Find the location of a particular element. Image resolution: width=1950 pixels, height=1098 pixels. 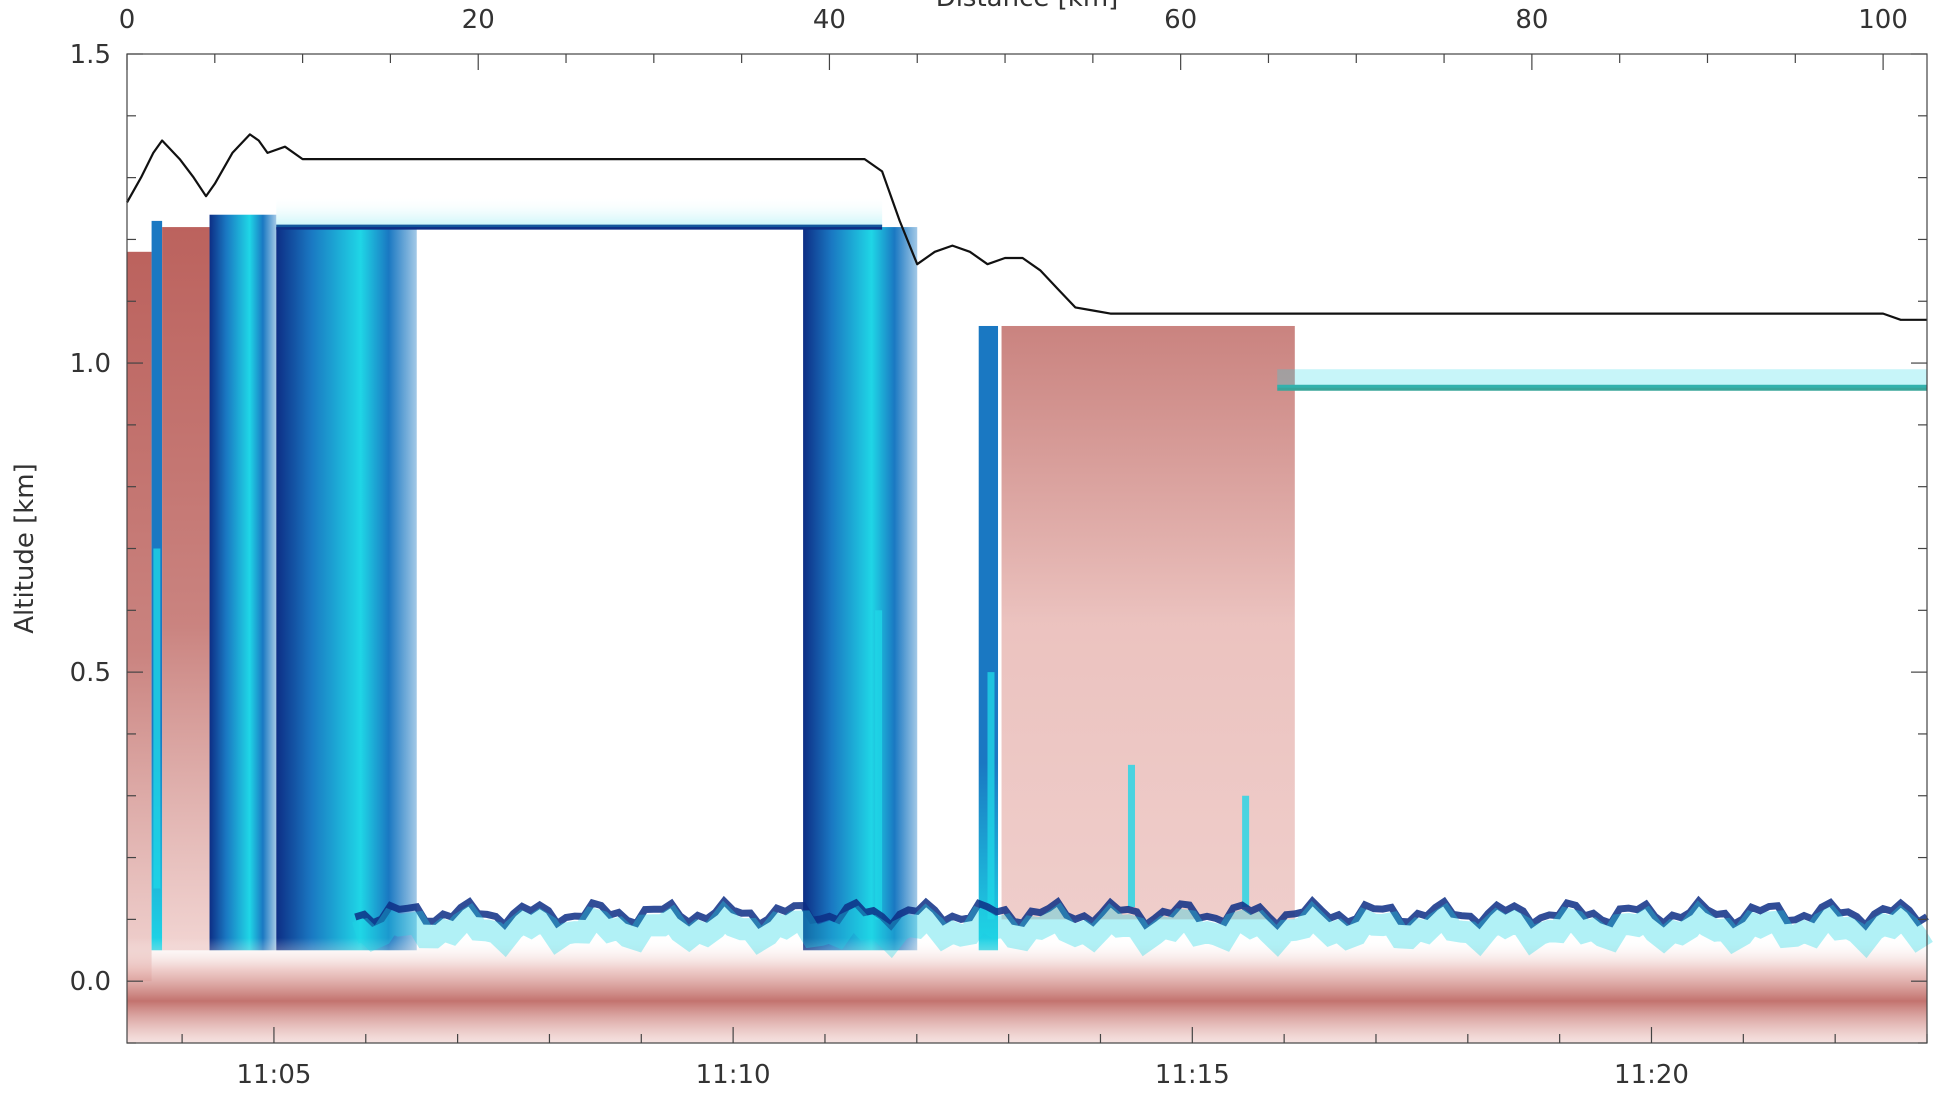

top-tick-label: 20 is located at coordinates (478, 20).